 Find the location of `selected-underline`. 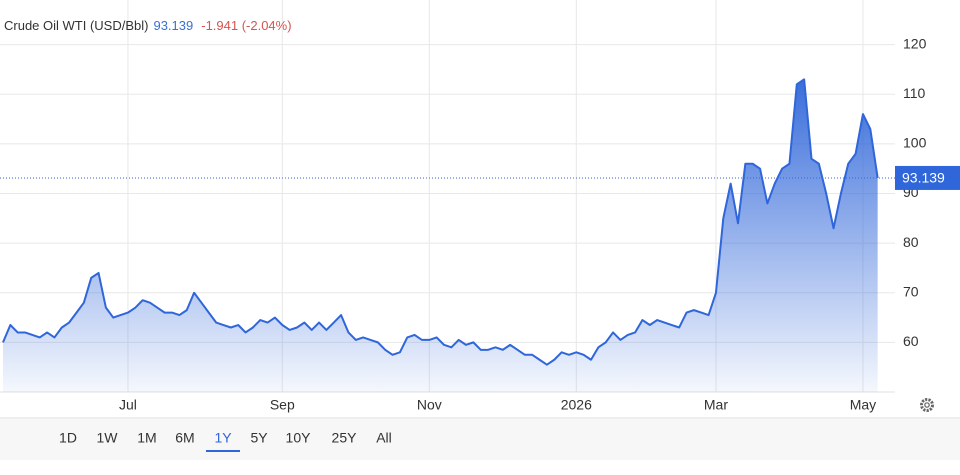

selected-underline is located at coordinates (223, 451).